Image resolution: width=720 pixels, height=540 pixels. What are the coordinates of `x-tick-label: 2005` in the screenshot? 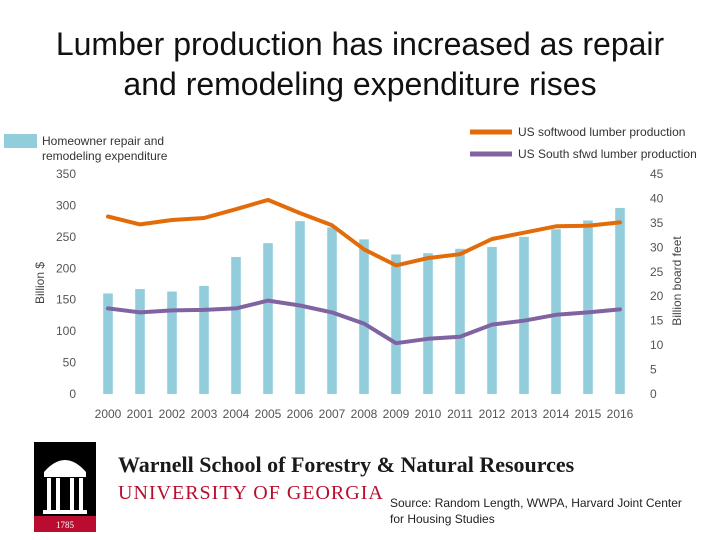 It's located at (268, 414).